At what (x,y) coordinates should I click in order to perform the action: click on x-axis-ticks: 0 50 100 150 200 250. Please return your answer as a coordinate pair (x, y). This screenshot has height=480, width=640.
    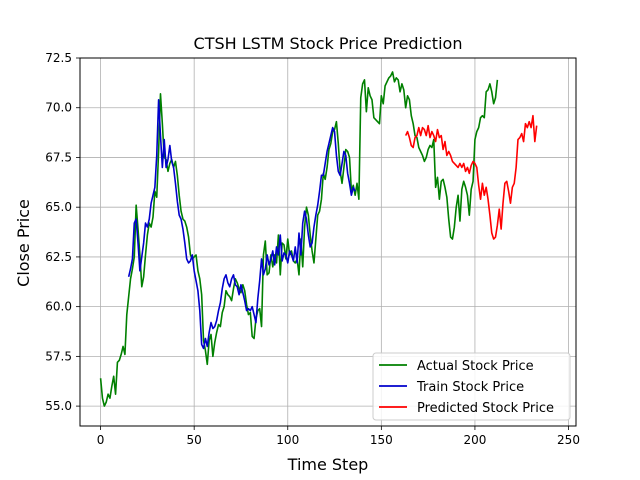
    Looking at the image, I should click on (338, 436).